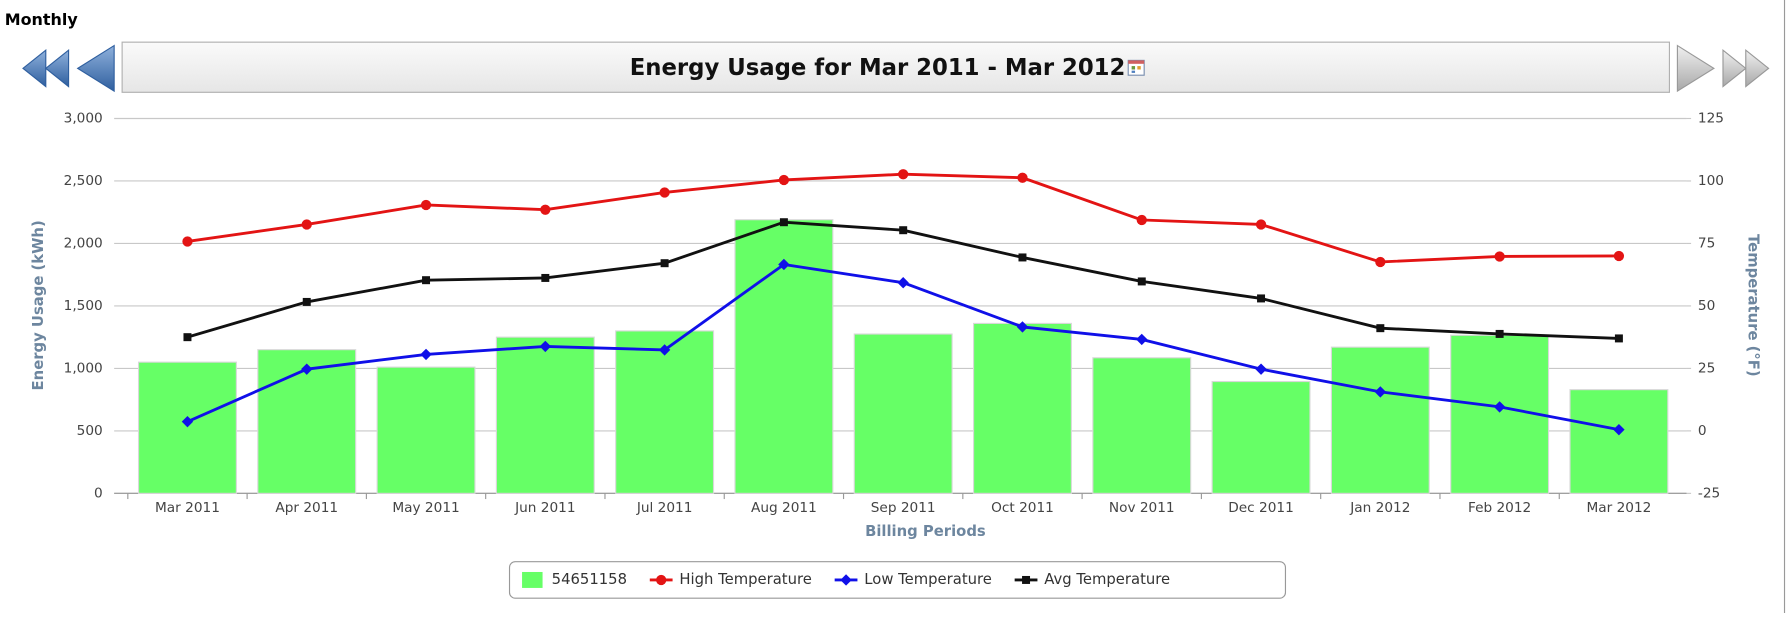  What do you see at coordinates (1706, 306) in the screenshot?
I see `y2-tick-label: 50` at bounding box center [1706, 306].